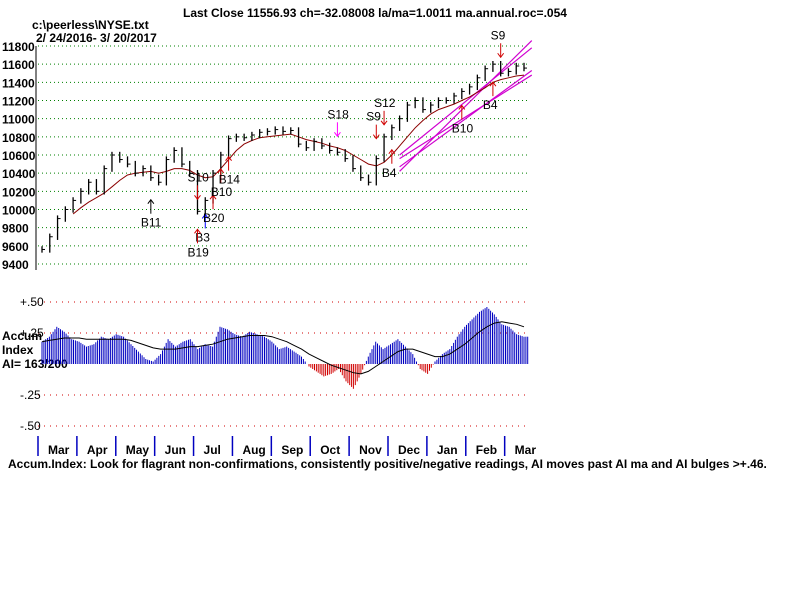  Describe the element at coordinates (338, 114) in the screenshot. I see `signal-label: S18` at that location.